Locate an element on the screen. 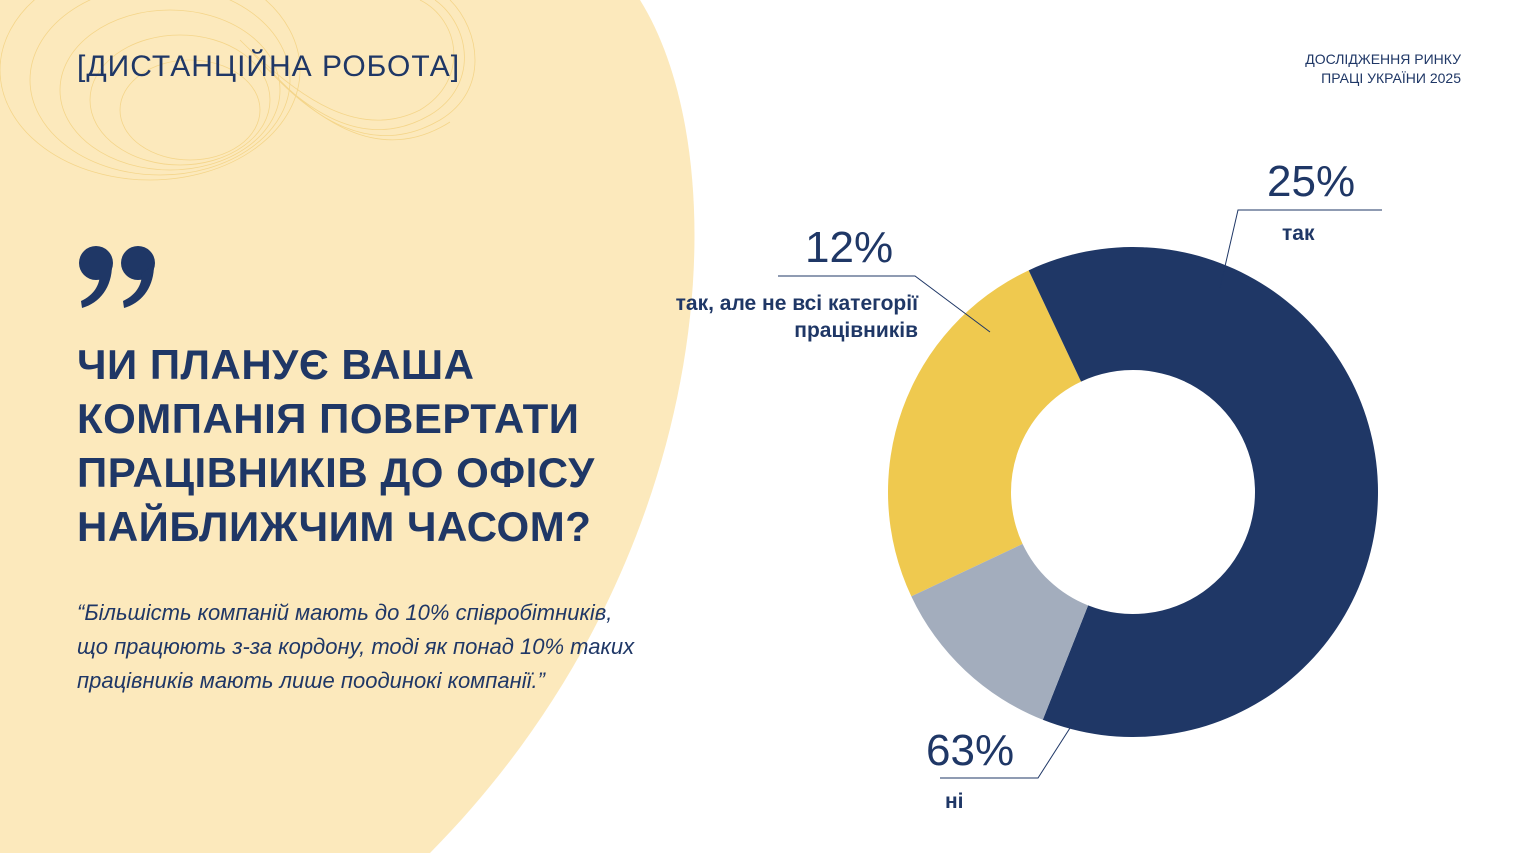 The height and width of the screenshot is (853, 1536). leader-line-tak-ale is located at coordinates (884, 304).